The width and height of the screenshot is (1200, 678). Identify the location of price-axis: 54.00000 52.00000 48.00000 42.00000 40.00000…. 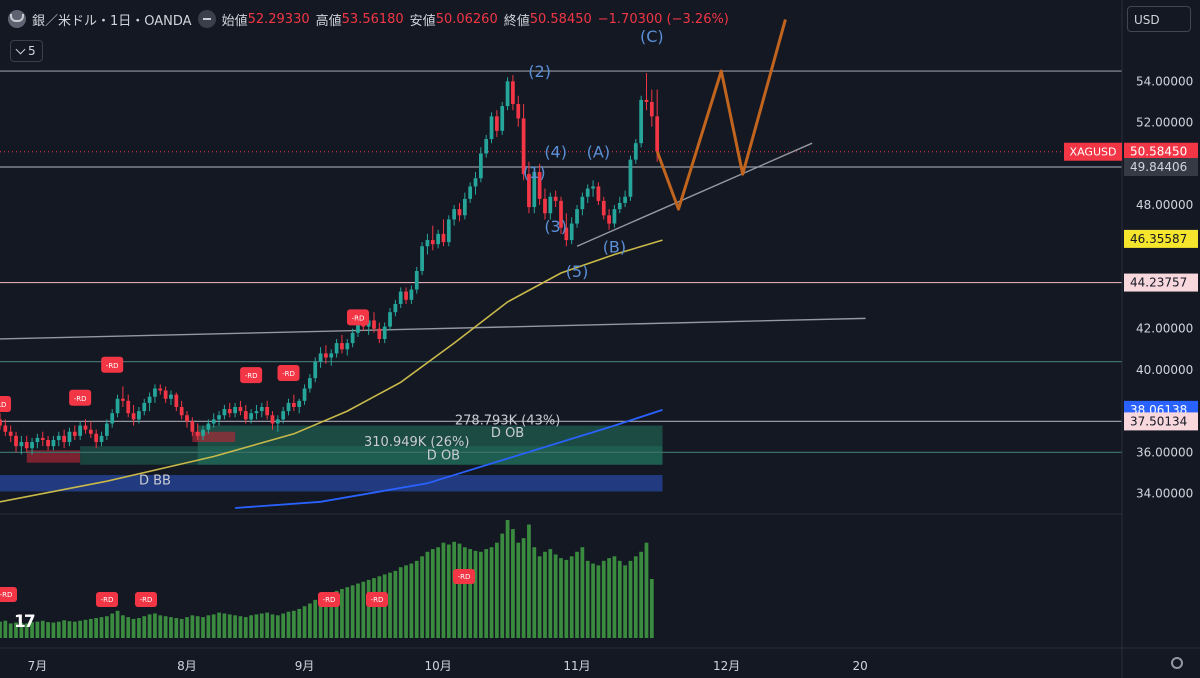
(1132, 339).